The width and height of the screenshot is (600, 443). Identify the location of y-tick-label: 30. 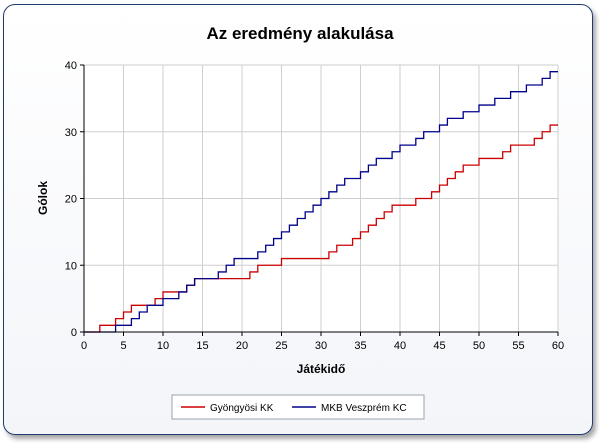
(71, 133).